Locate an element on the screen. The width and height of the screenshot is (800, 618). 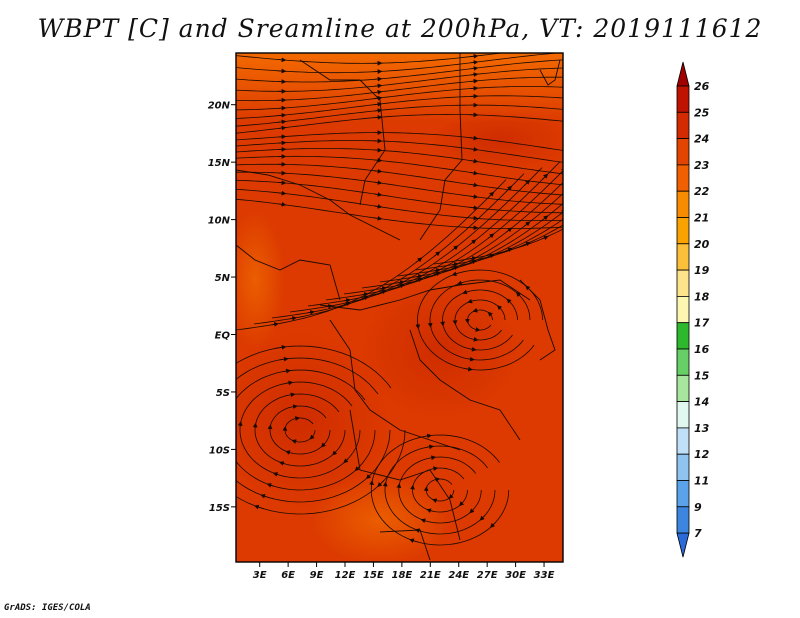
x-axis: 3E 6E 9E 12E 15E 18E 21E 24E 27E 30E 33E is located at coordinates (404, 571).